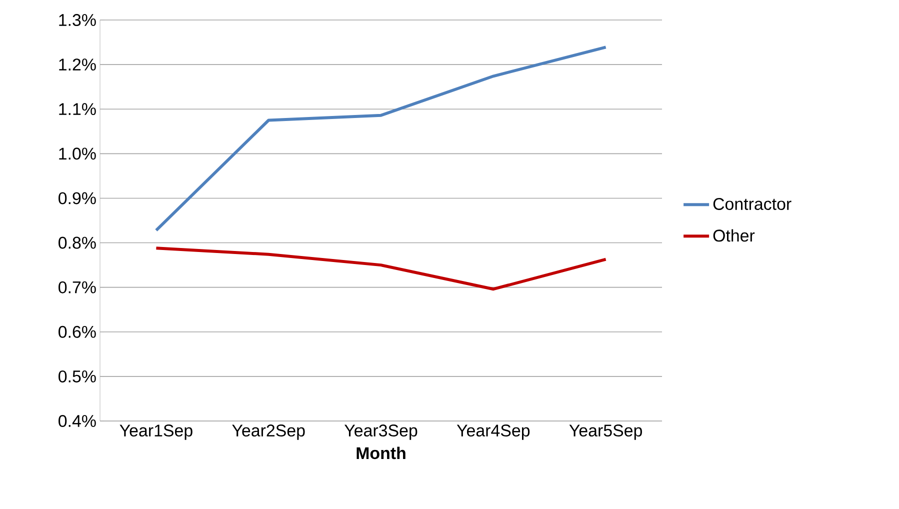  Describe the element at coordinates (381, 453) in the screenshot. I see `x-axis-title: Month` at that location.